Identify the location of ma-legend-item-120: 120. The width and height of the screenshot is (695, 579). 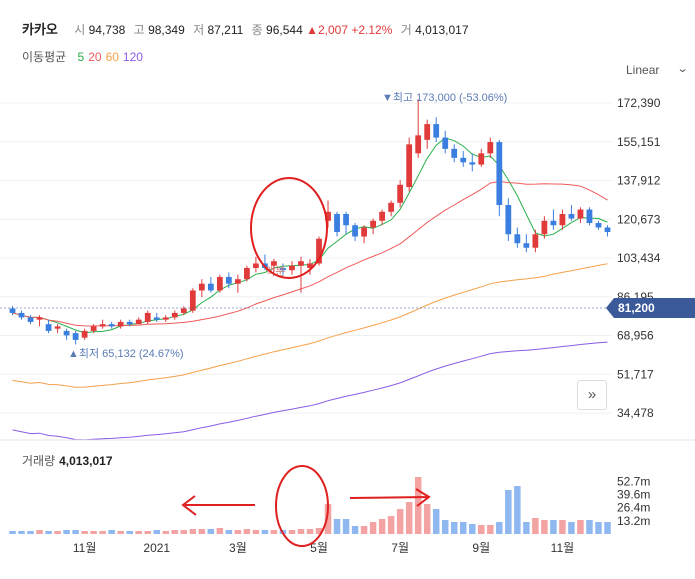
(132, 57).